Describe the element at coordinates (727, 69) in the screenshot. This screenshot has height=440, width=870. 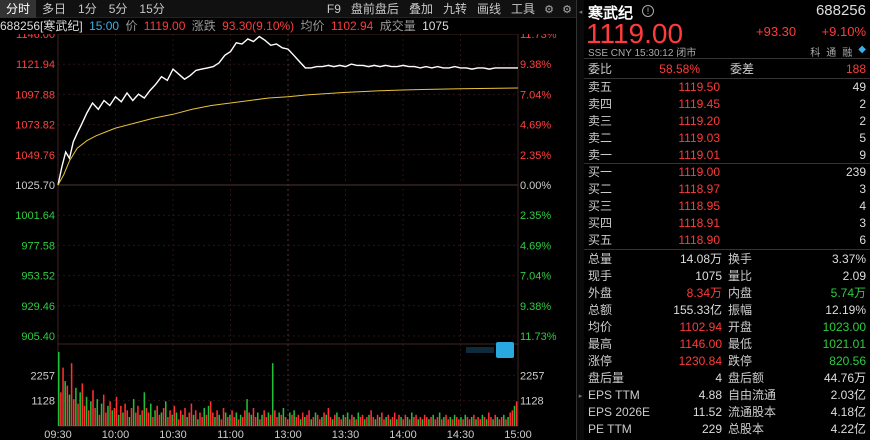
I see `order-ratio-row: 委比 58.58% 委差 188` at that location.